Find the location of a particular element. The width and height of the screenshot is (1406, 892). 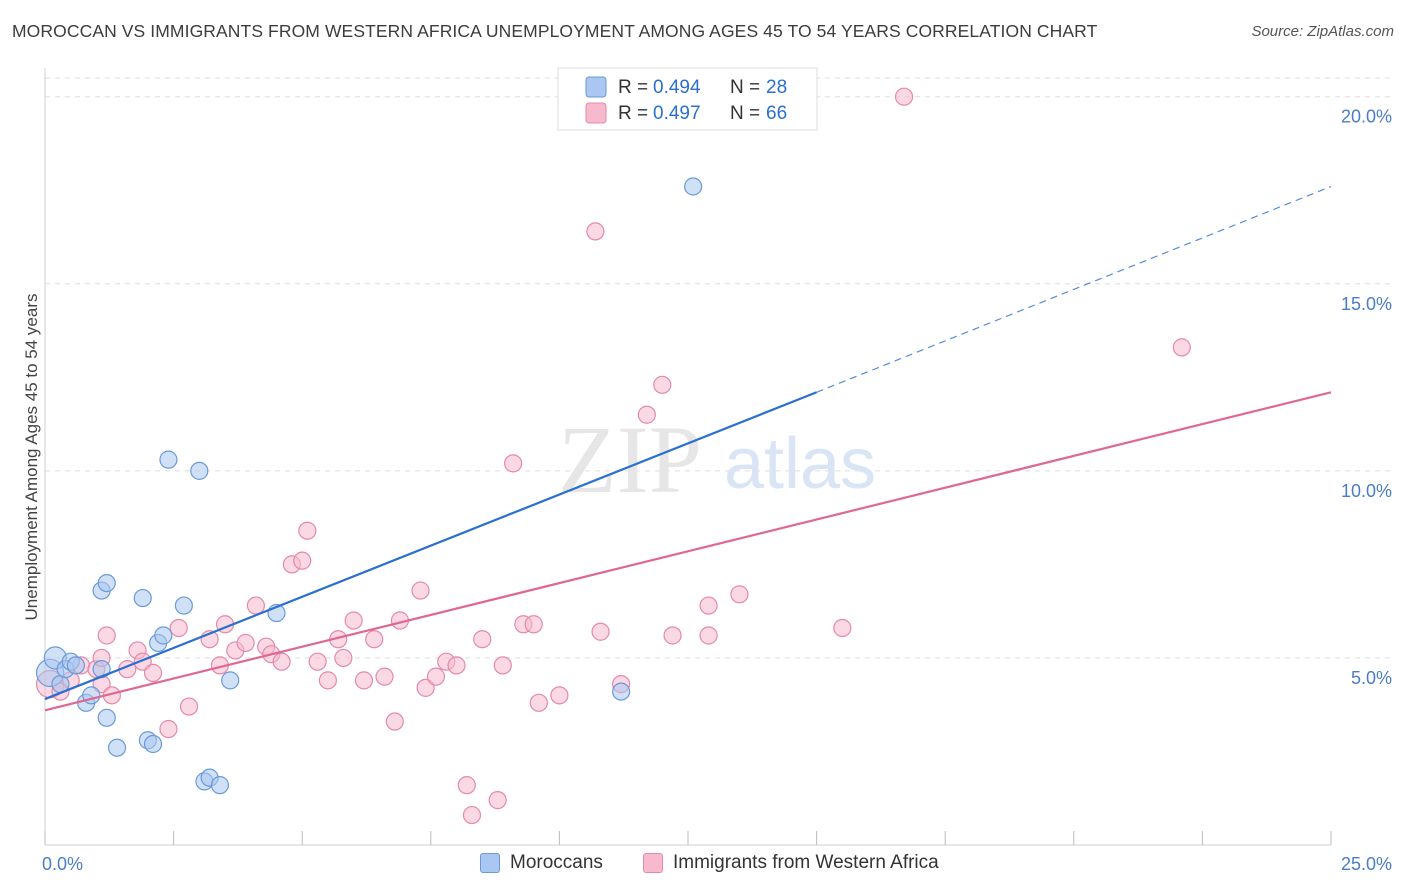

legend-swatch-moroccans is located at coordinates (596, 87).